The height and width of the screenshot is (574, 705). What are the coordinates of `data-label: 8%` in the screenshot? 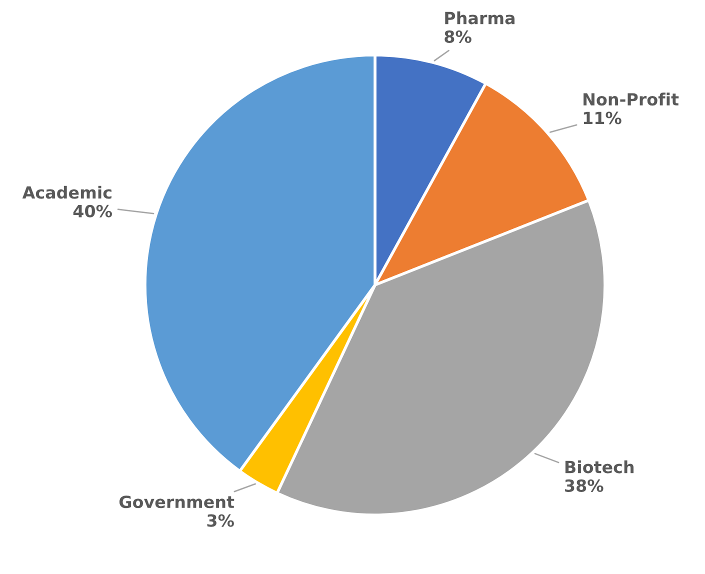 It's located at (458, 36).